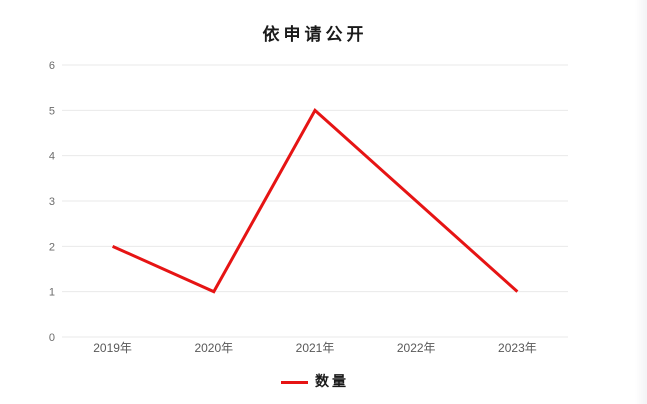  I want to click on y-tick-label: 1, so click(52, 293).